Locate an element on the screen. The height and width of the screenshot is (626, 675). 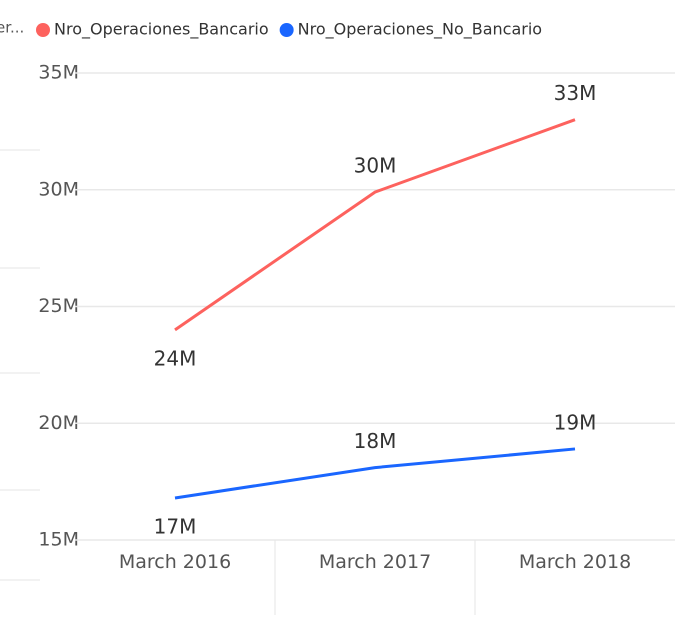
data-label: 17M is located at coordinates (175, 526).